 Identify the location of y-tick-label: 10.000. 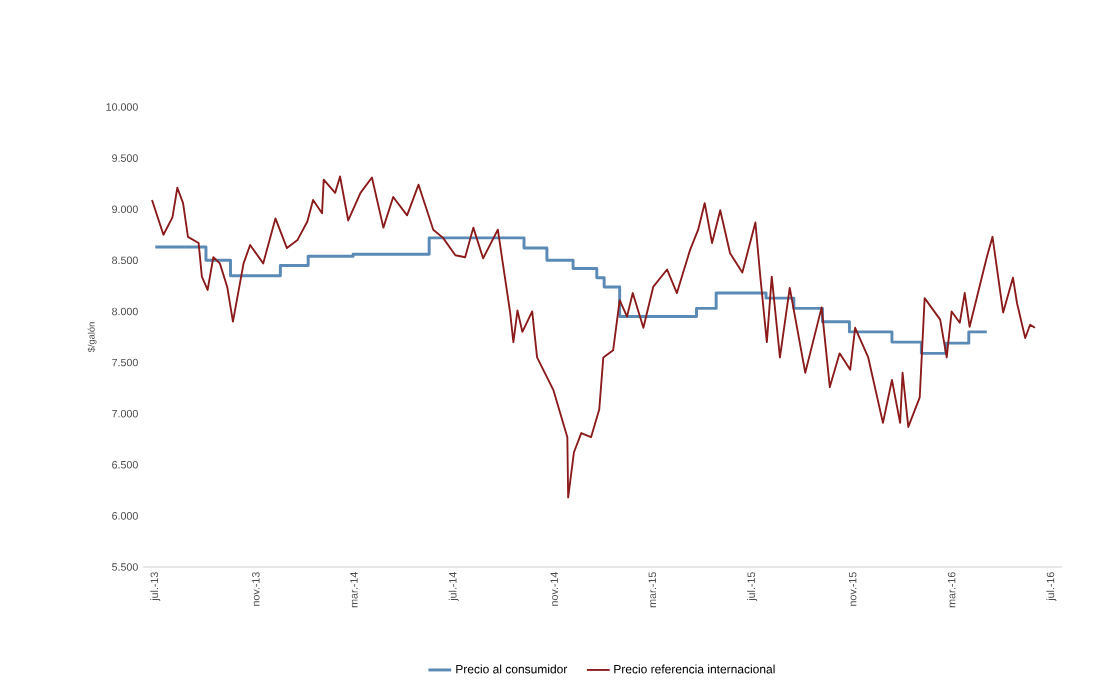
(122, 107).